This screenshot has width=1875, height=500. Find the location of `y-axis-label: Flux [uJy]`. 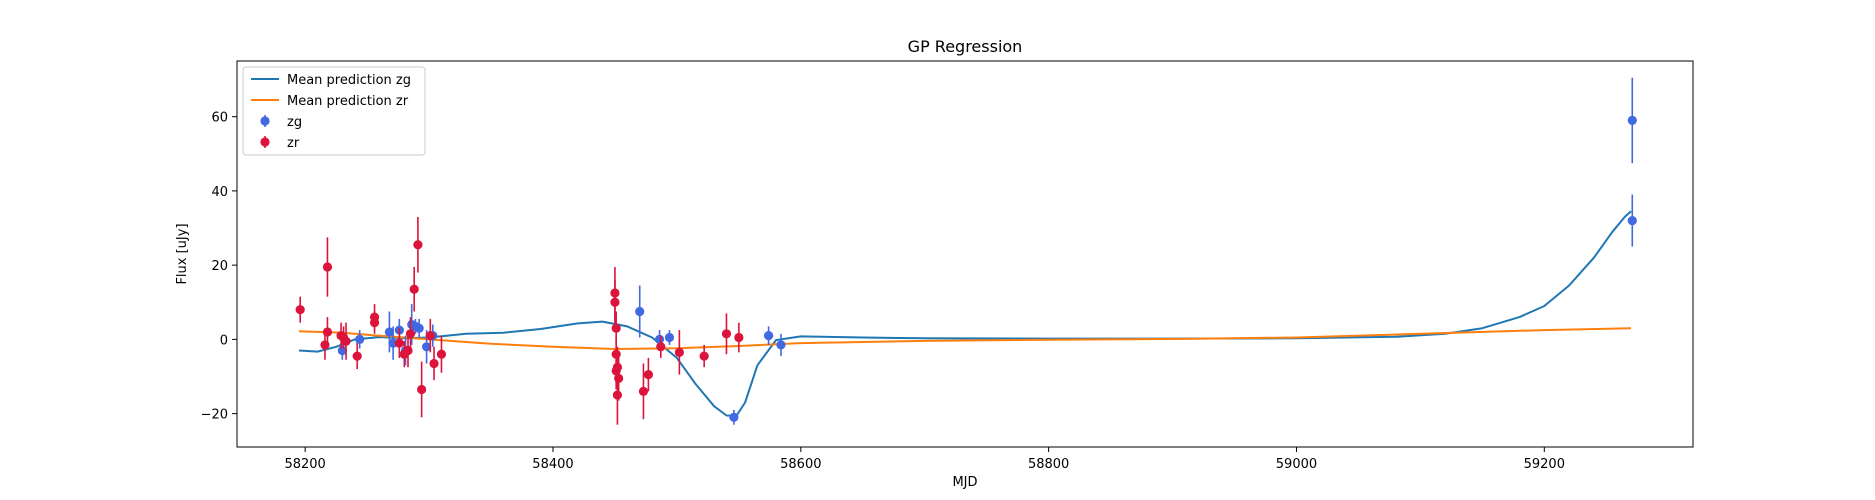

y-axis-label: Flux [uJy] is located at coordinates (182, 253).